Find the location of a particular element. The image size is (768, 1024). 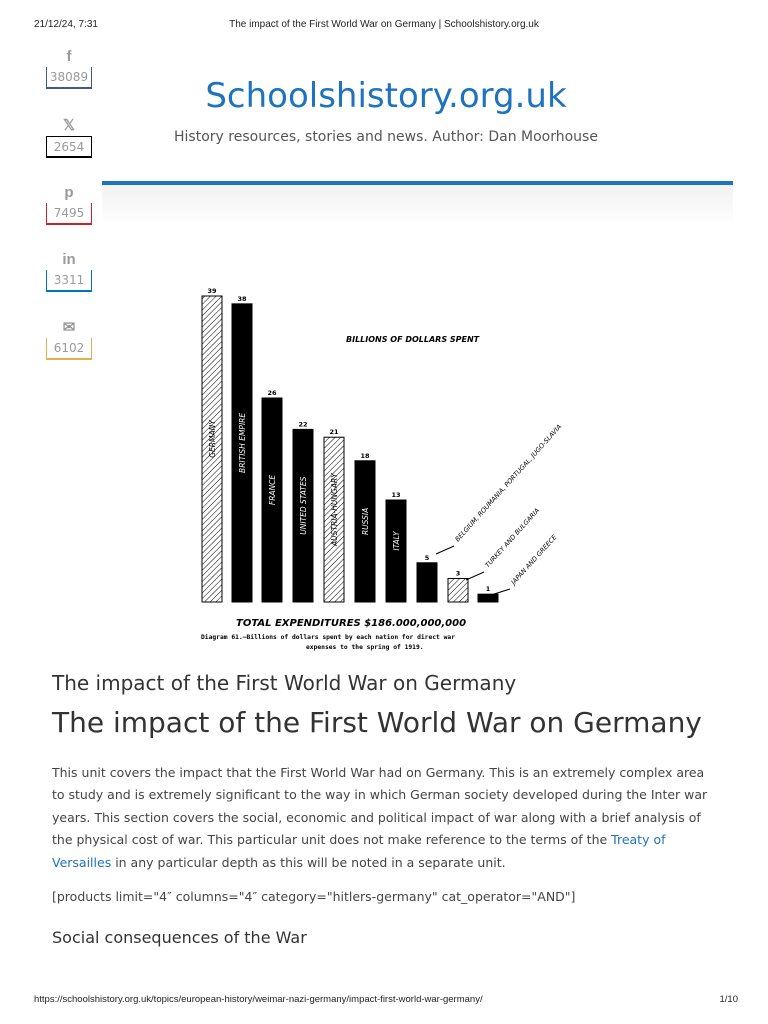

bar-value-label: 21 is located at coordinates (334, 432).